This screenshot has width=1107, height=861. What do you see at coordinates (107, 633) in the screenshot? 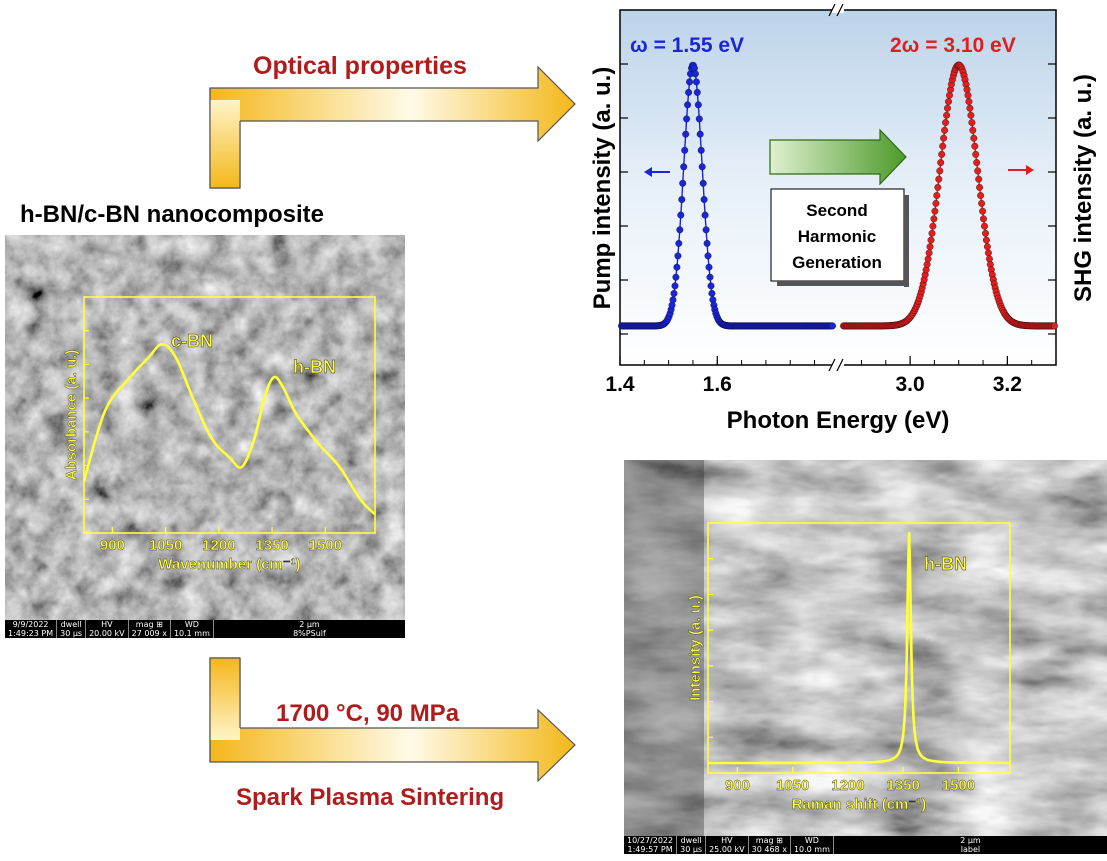
I see `sem-left-hv: 20.00 kV` at bounding box center [107, 633].